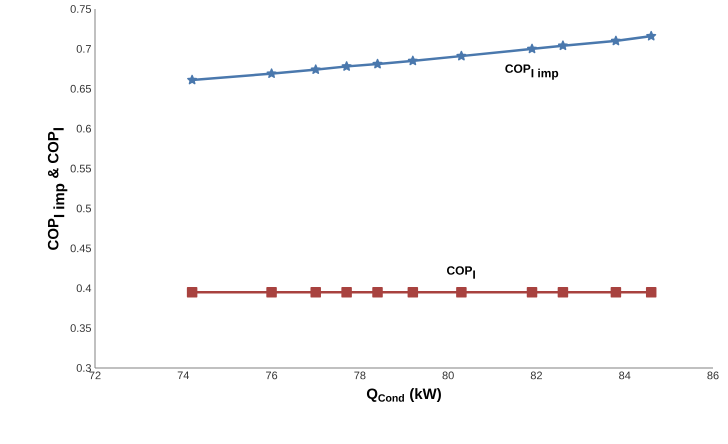 This screenshot has height=444, width=728. What do you see at coordinates (81, 88) in the screenshot?
I see `y-tick-label: 0.65` at bounding box center [81, 88].